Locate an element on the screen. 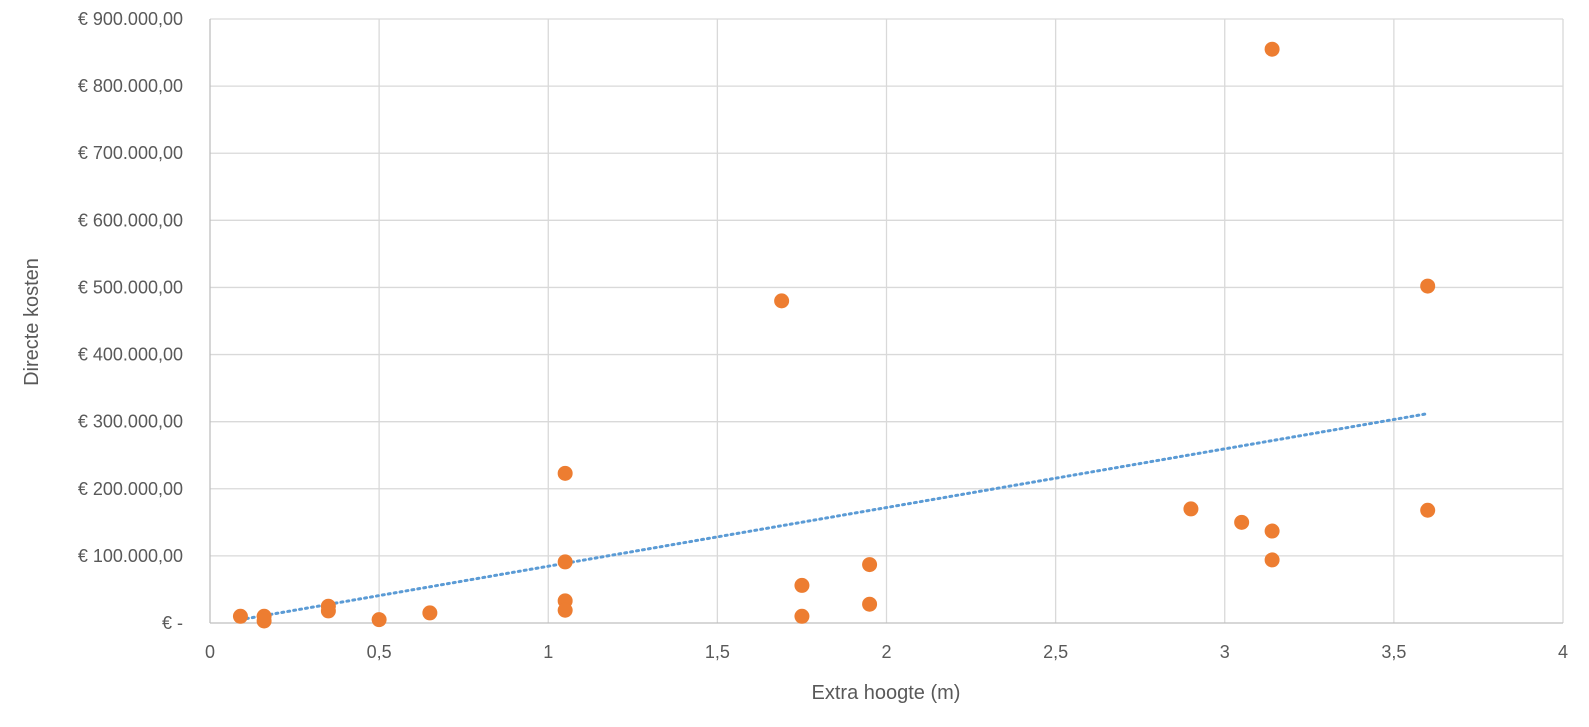 The image size is (1589, 727). y-tick-label: € 100.000,00 is located at coordinates (130, 556).